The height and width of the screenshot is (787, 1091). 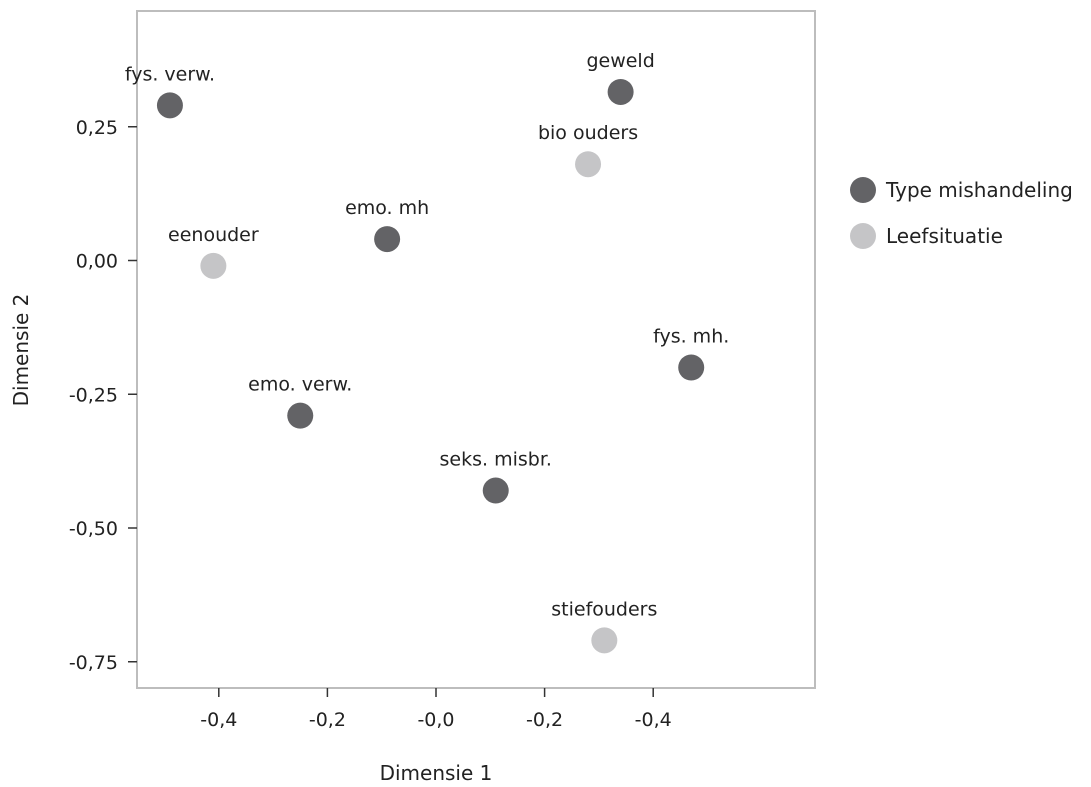 What do you see at coordinates (436, 773) in the screenshot?
I see `x-axis-title: Dimensie 1` at bounding box center [436, 773].